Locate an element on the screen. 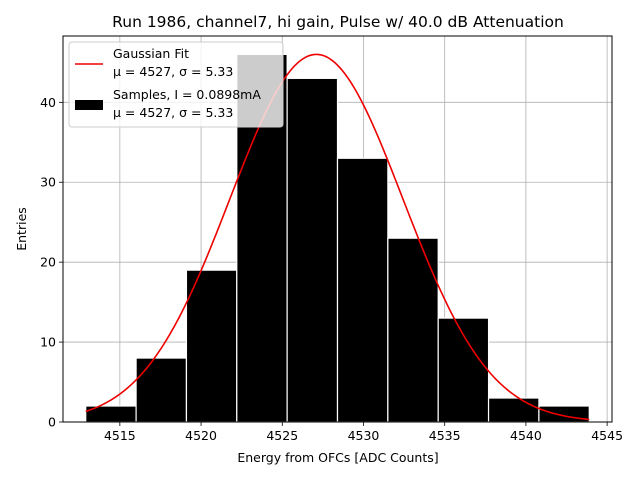 Image resolution: width=640 pixels, height=480 pixels. legend-fit-stats: μ = 4527, σ = 5.33 is located at coordinates (173, 71).